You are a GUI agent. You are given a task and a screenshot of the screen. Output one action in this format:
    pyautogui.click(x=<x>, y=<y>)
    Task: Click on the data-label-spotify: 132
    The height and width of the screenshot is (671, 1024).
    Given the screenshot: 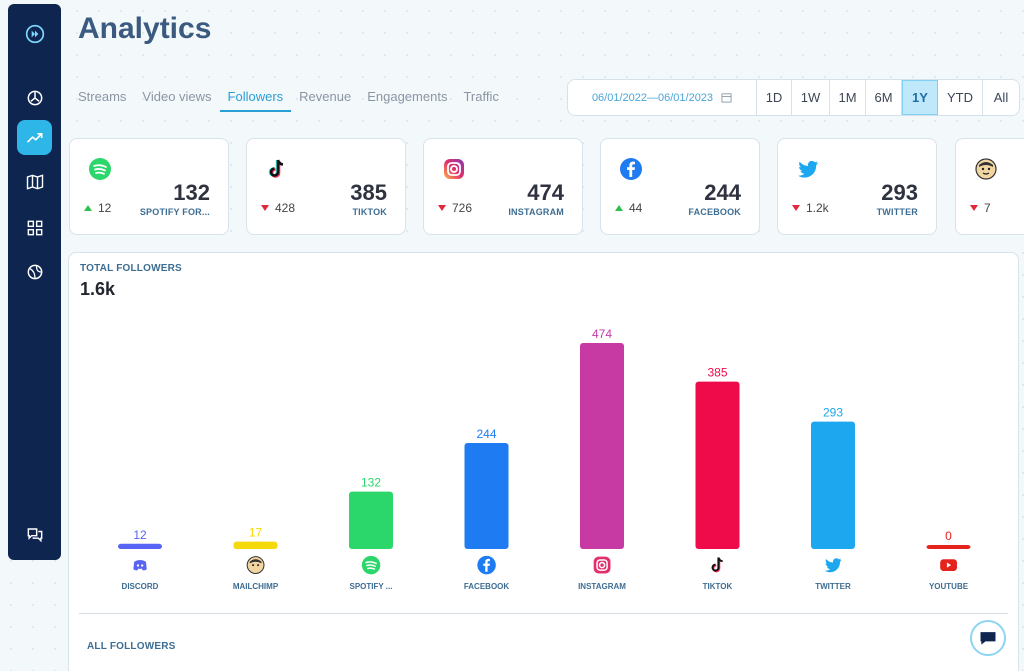 What is the action you would take?
    pyautogui.click(x=371, y=483)
    